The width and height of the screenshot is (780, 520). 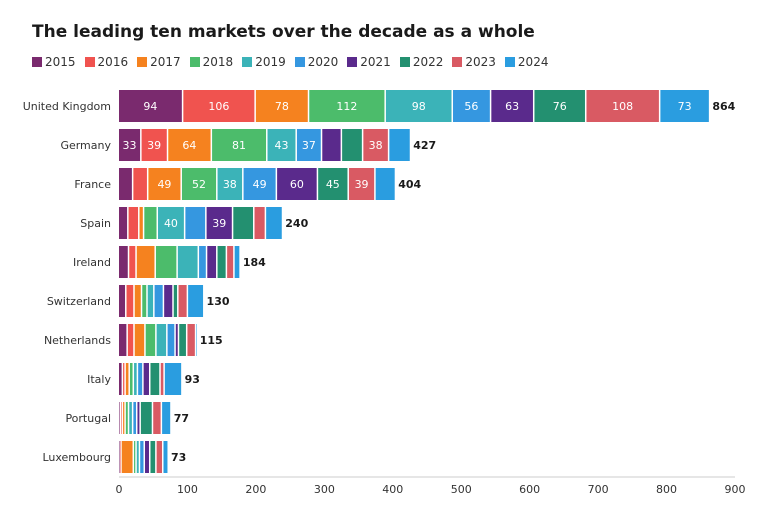 I want to click on category-label: Netherlands, so click(x=77, y=340).